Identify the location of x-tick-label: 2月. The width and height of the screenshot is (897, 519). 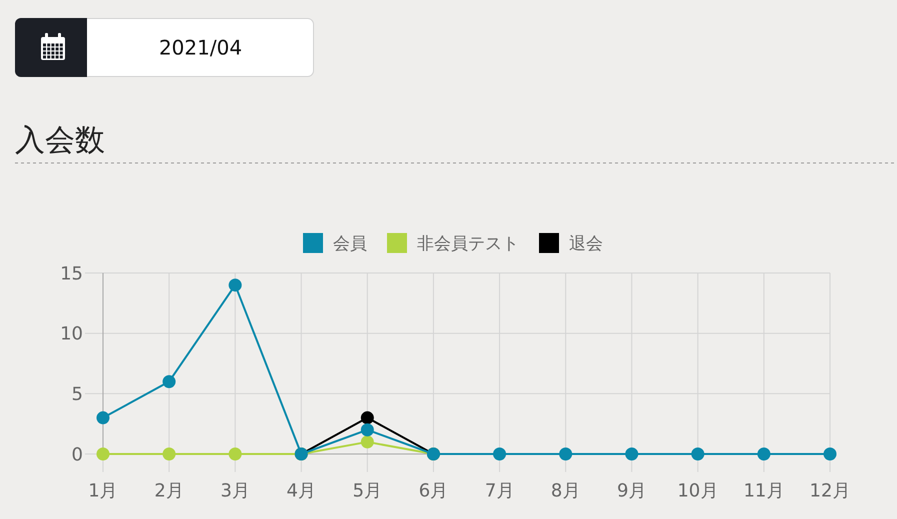
(169, 491).